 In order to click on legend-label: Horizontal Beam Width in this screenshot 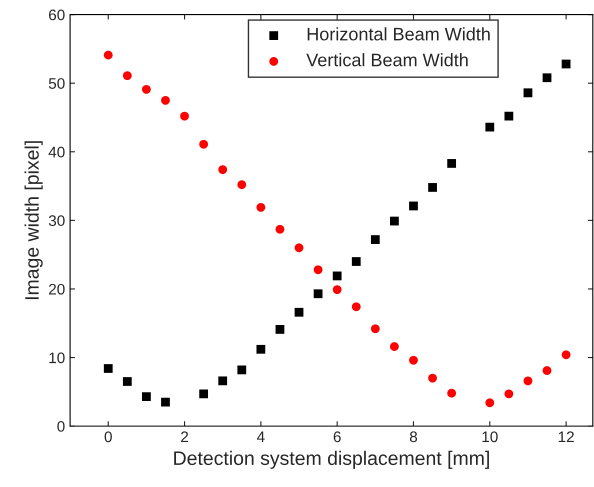, I will do `click(399, 34)`.